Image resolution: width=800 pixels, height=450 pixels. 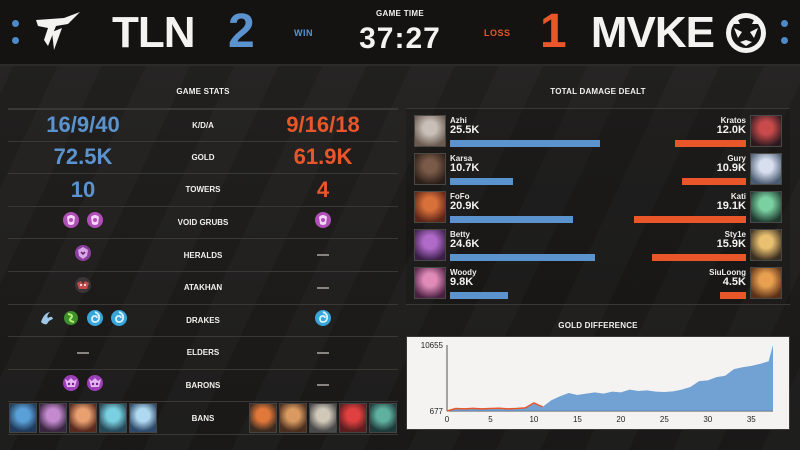 What do you see at coordinates (494, 407) in the screenshot?
I see `gold-early-line` at bounding box center [494, 407].